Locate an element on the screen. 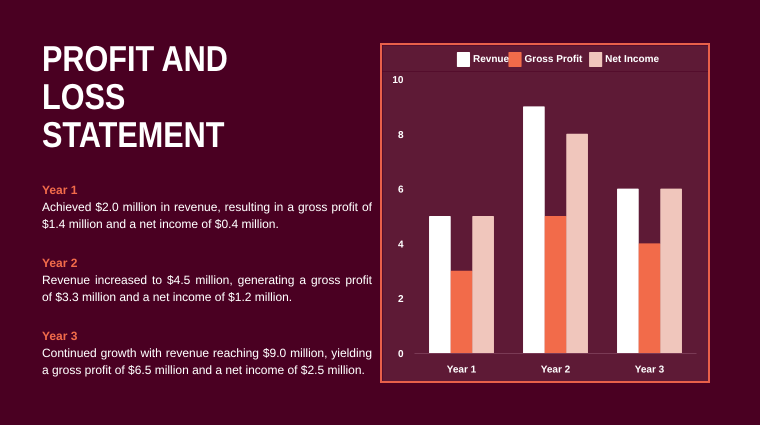  chart-title: PROFIT AND LOSS STATEMENT is located at coordinates (135, 96).